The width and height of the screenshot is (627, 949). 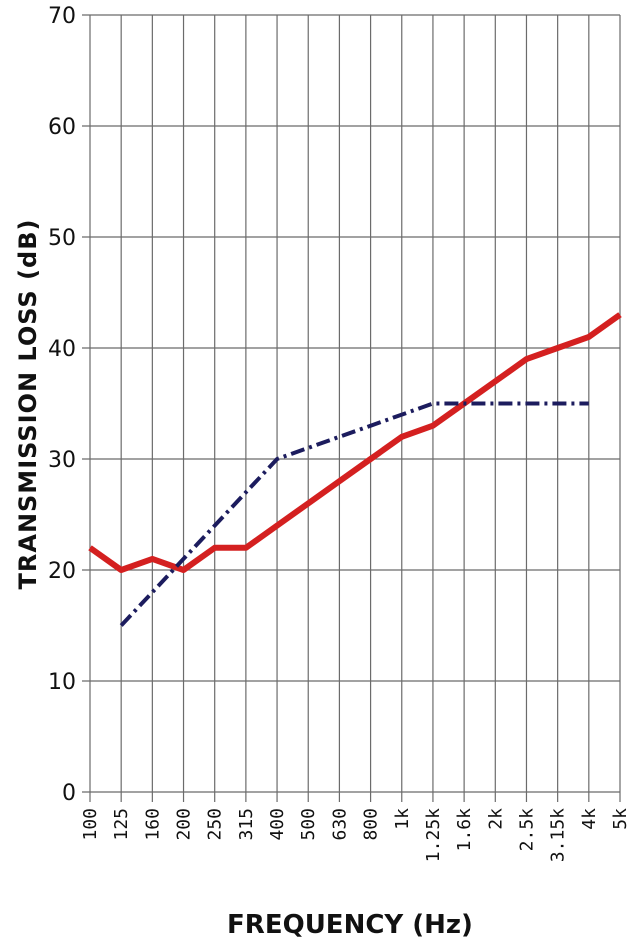 What do you see at coordinates (90, 824) in the screenshot?
I see `x-tick-label: 100` at bounding box center [90, 824].